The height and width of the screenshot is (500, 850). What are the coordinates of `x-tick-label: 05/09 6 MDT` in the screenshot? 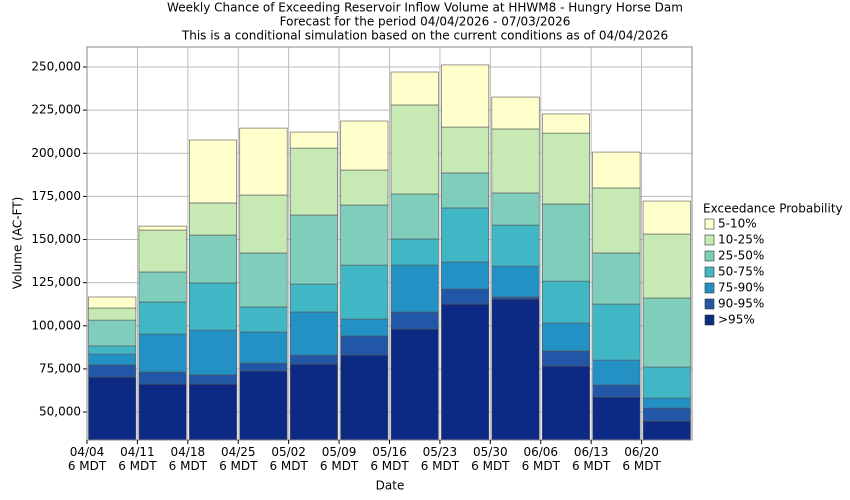 It's located at (339, 459).